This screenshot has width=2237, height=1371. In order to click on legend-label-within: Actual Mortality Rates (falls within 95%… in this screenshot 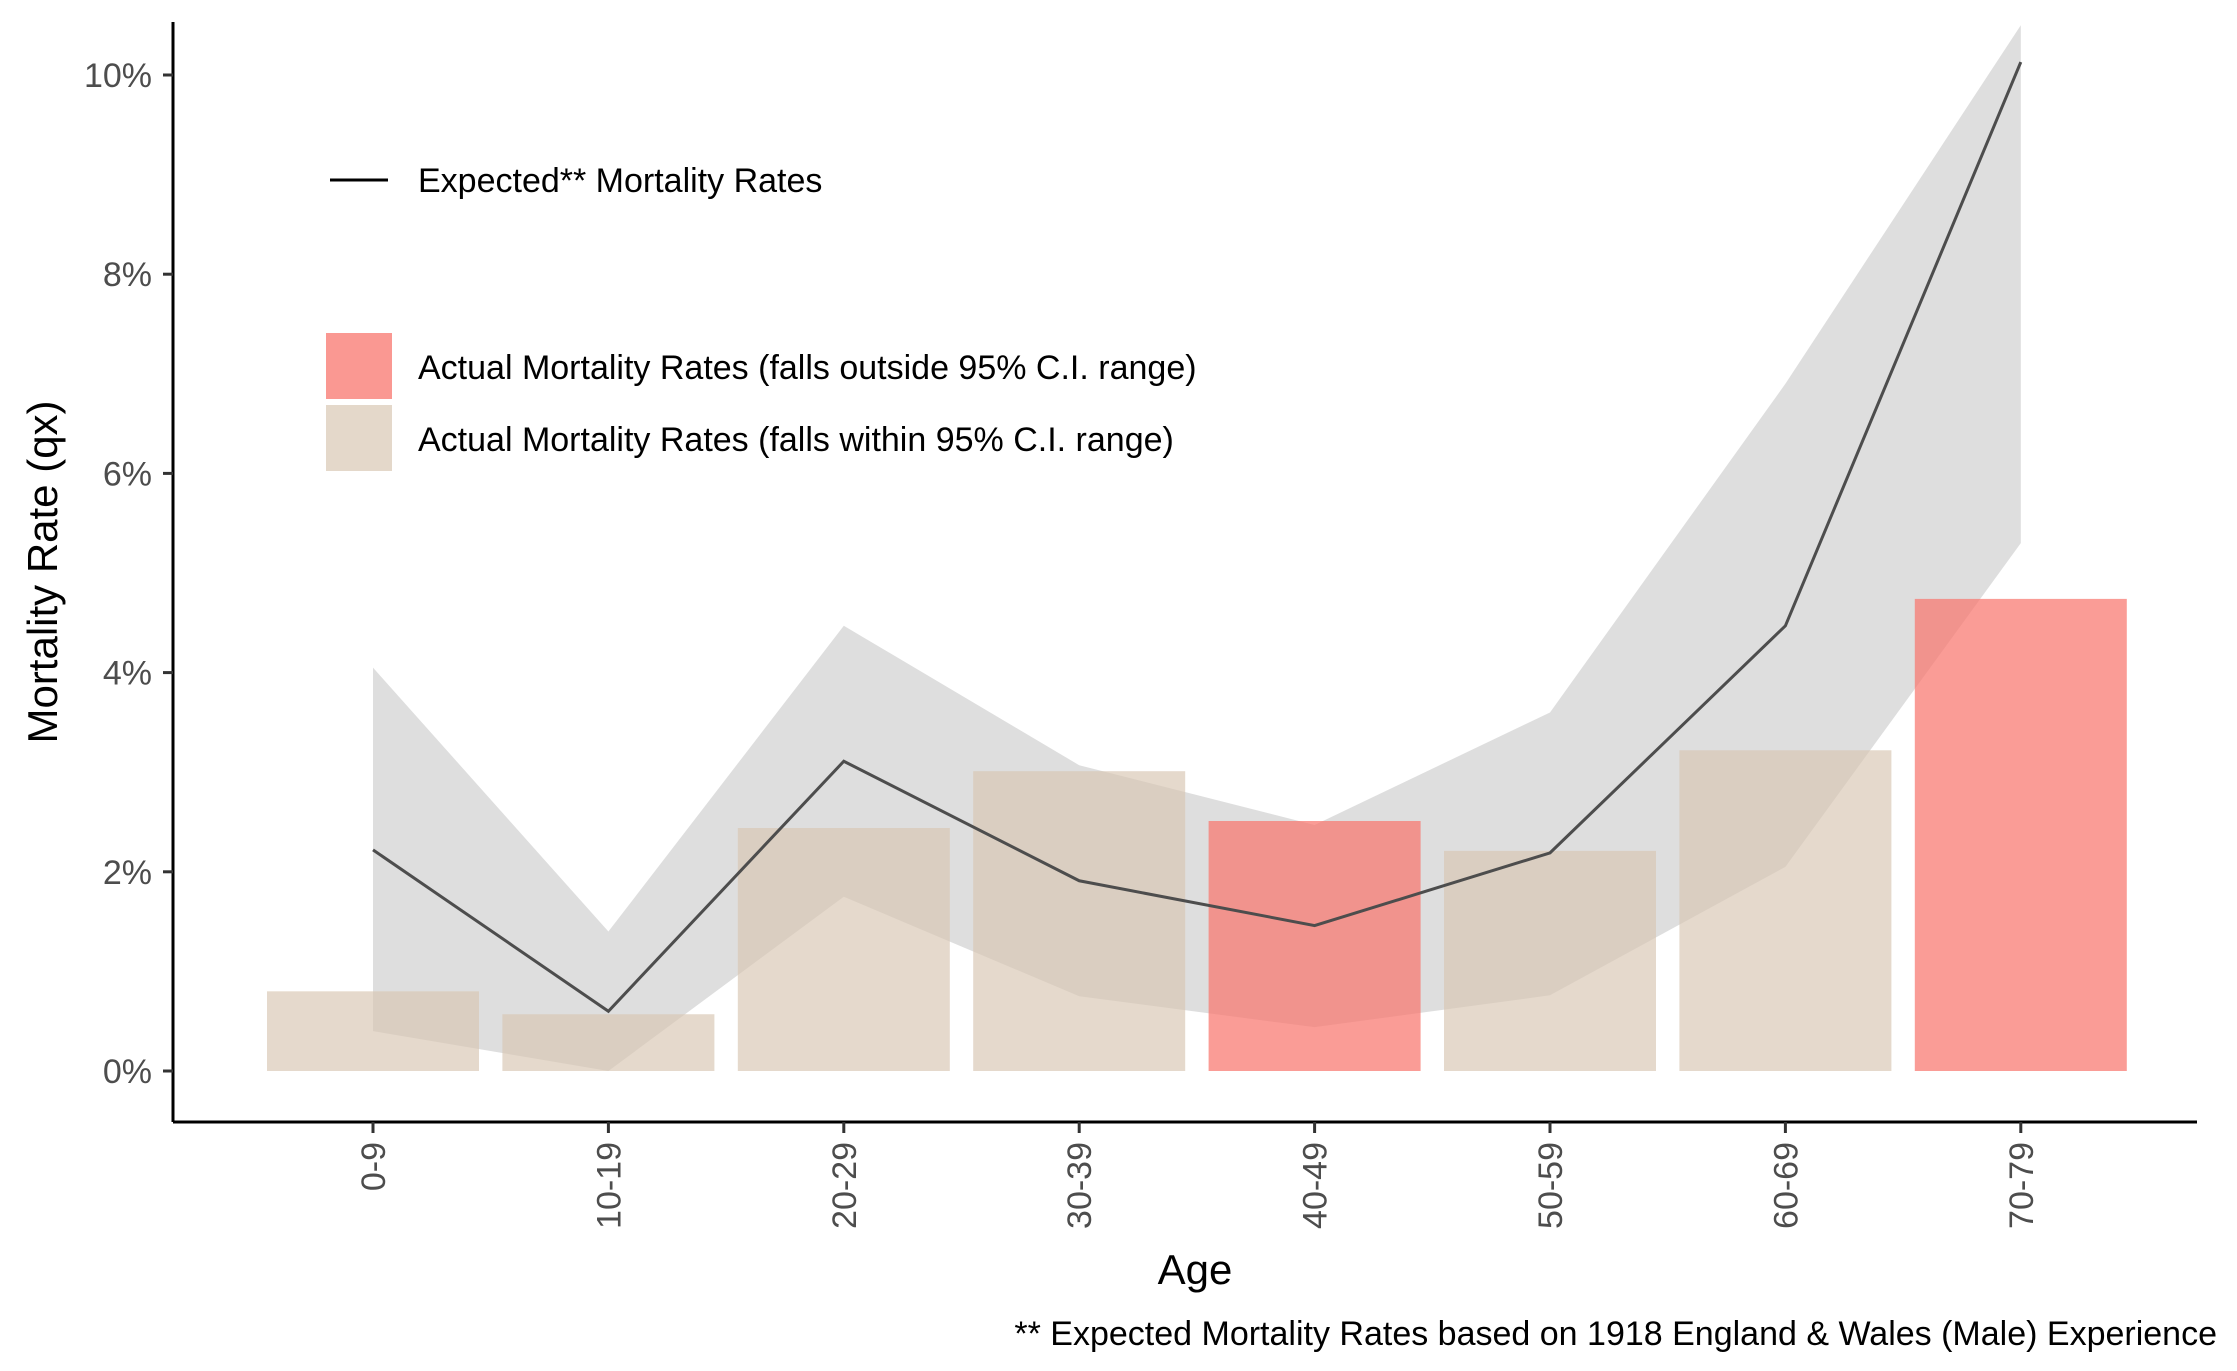, I will do `click(796, 440)`.